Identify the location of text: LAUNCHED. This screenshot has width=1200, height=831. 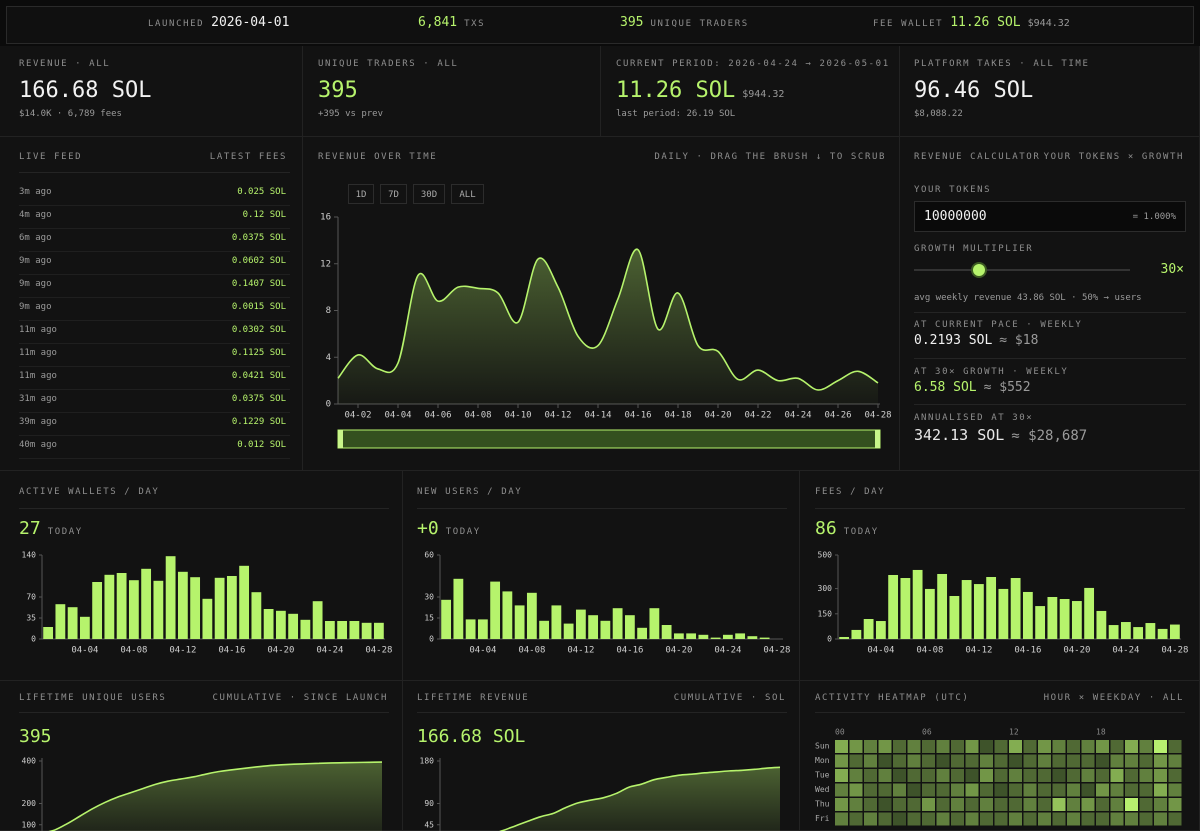
(176, 24).